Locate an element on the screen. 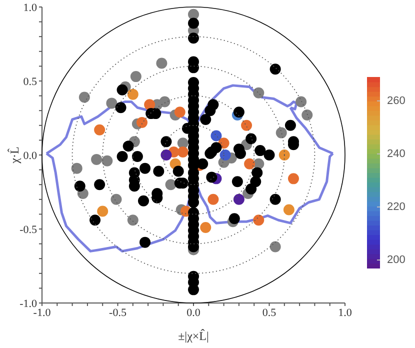  y-tick-label: -0.5 is located at coordinates (29, 230).